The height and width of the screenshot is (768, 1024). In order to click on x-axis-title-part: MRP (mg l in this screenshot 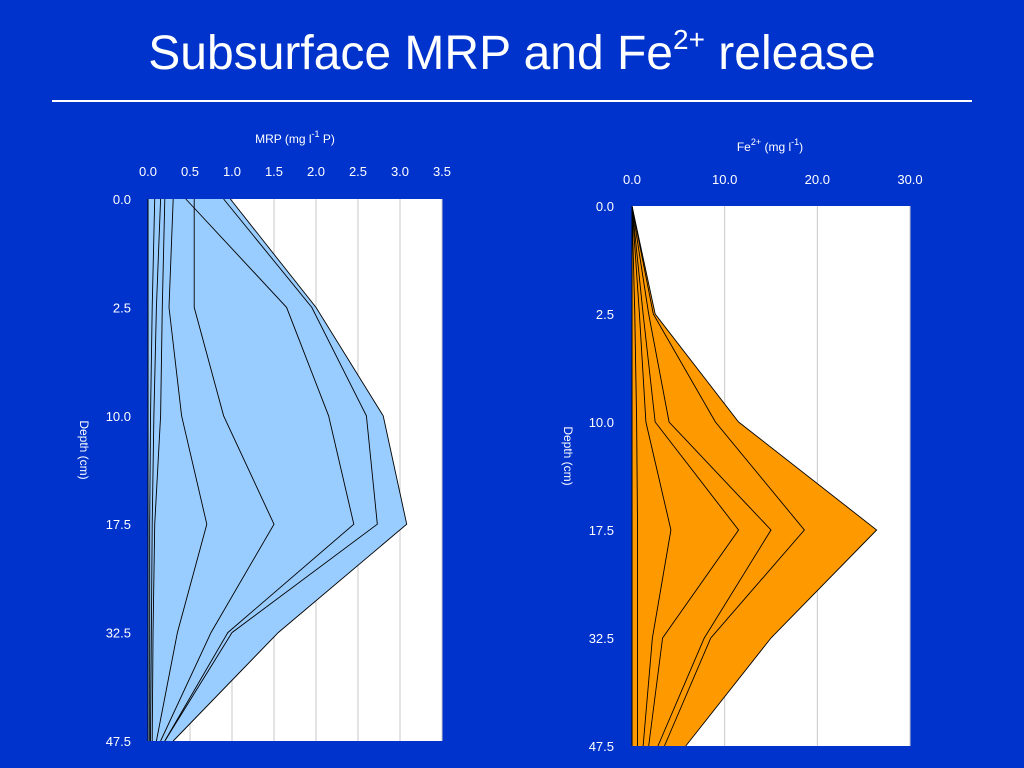, I will do `click(283, 139)`.